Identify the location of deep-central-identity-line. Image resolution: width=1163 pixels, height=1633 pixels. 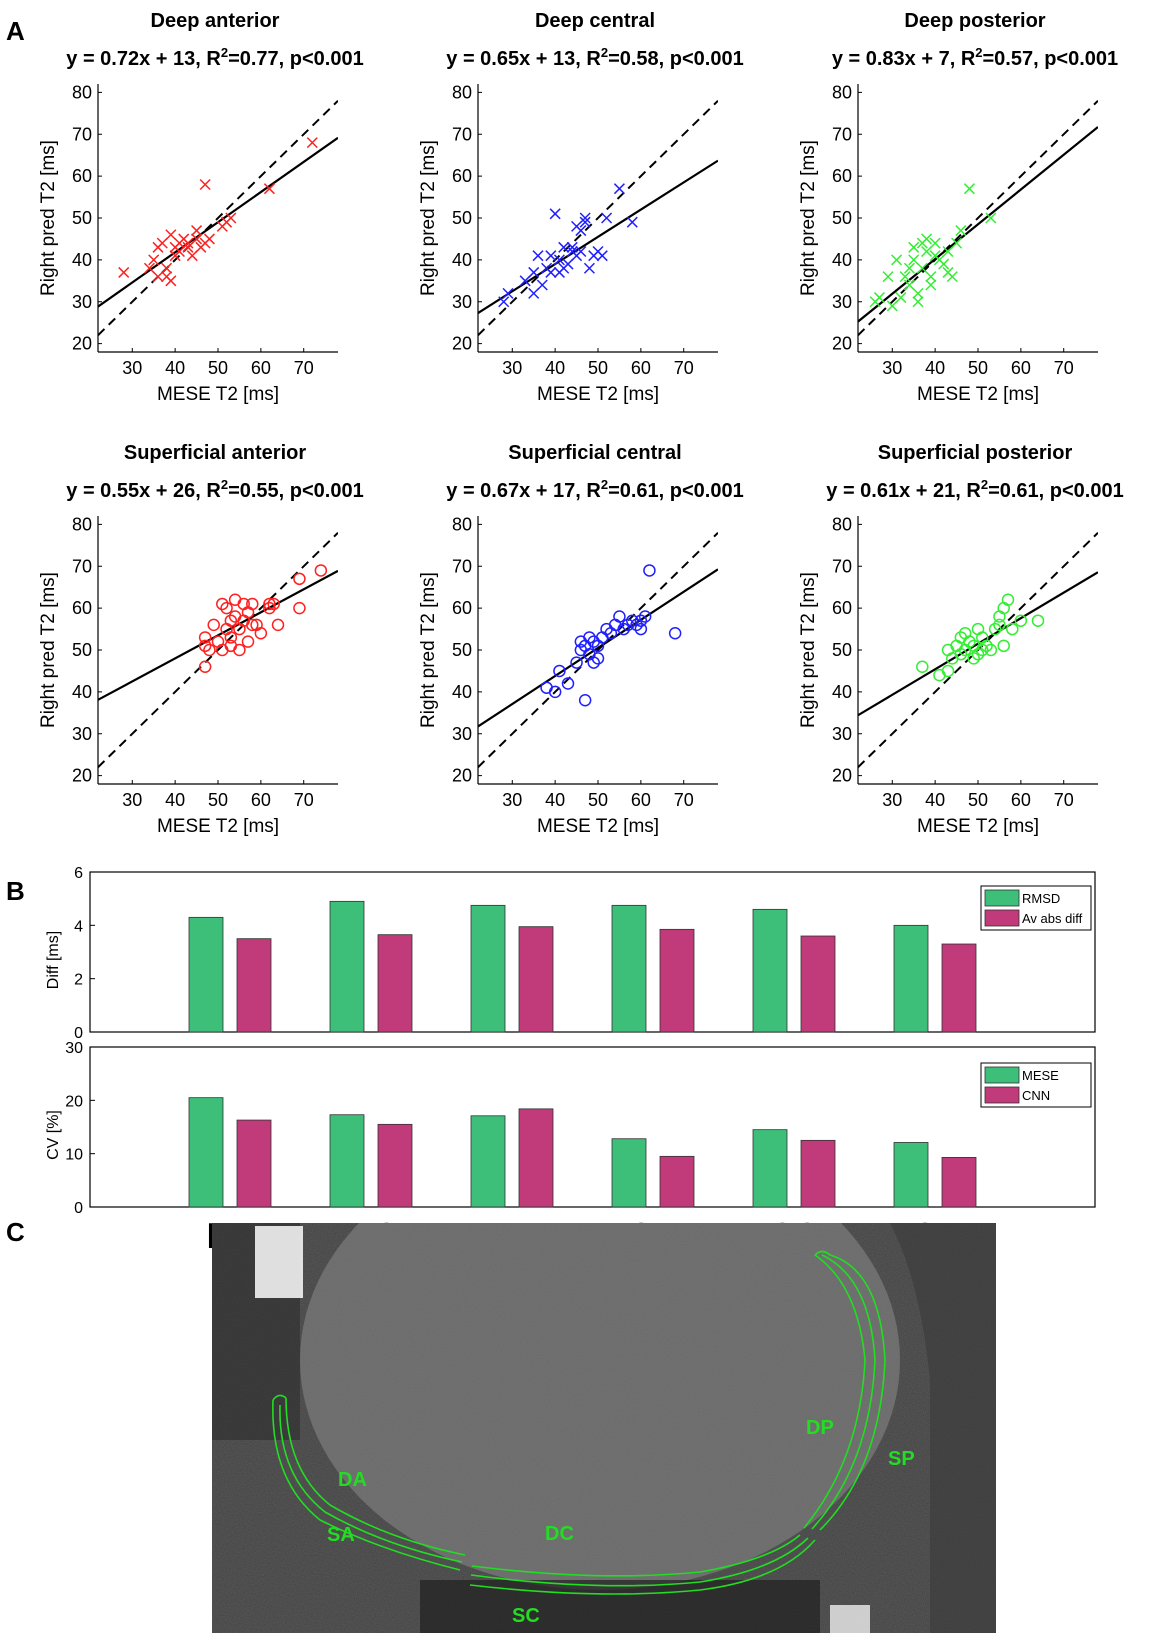
(598, 218).